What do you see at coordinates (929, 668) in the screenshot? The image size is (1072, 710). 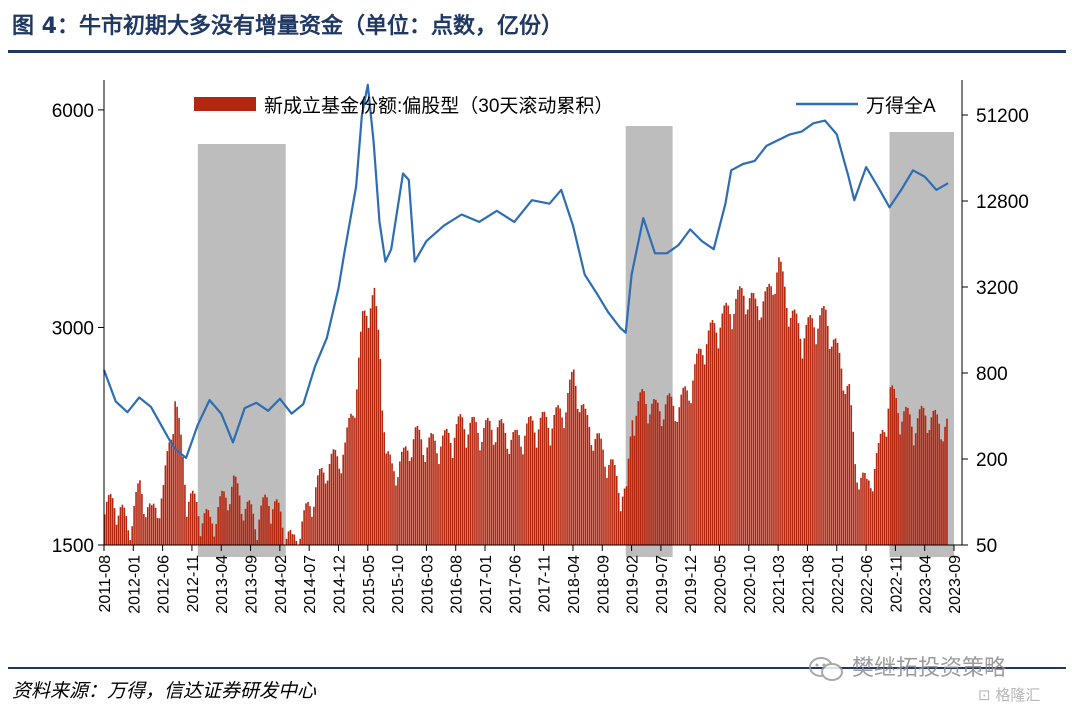 I see `watermark-account: 樊继拓投资策略` at bounding box center [929, 668].